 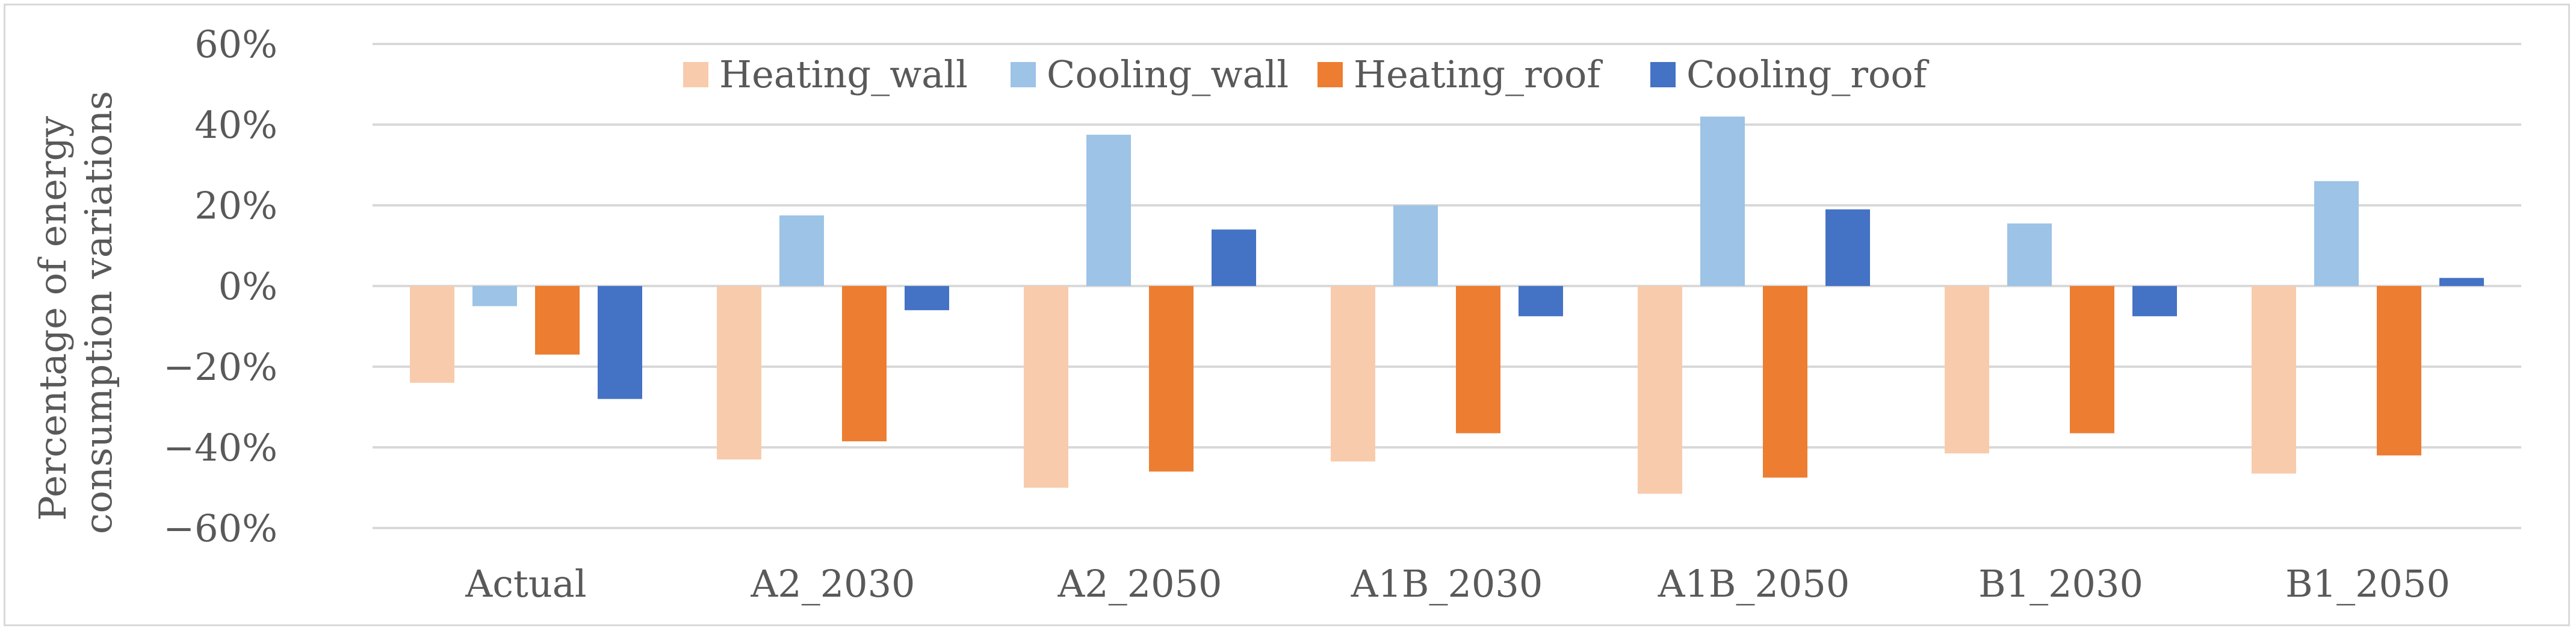 What do you see at coordinates (1541, 301) in the screenshot?
I see `bar-cooling-roof-a1b-2030` at bounding box center [1541, 301].